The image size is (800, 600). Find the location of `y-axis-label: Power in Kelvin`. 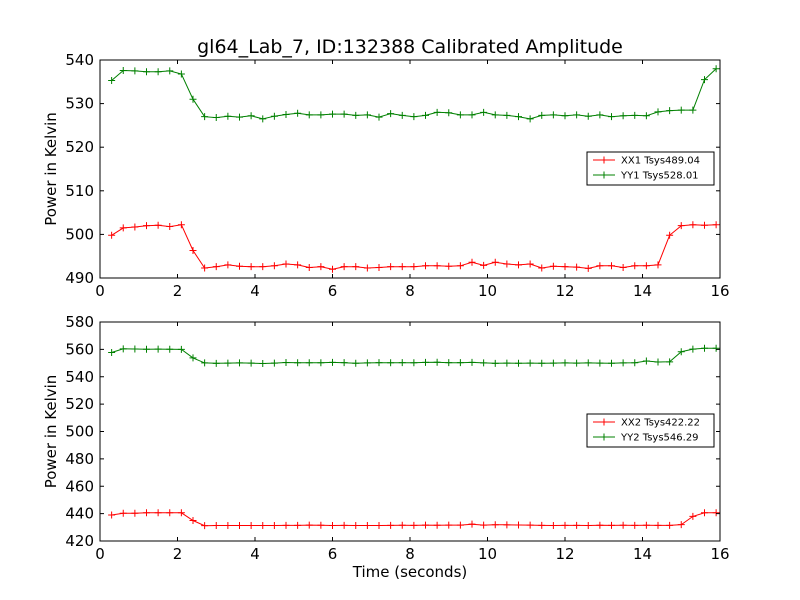

y-axis-label: Power in Kelvin is located at coordinates (51, 432).